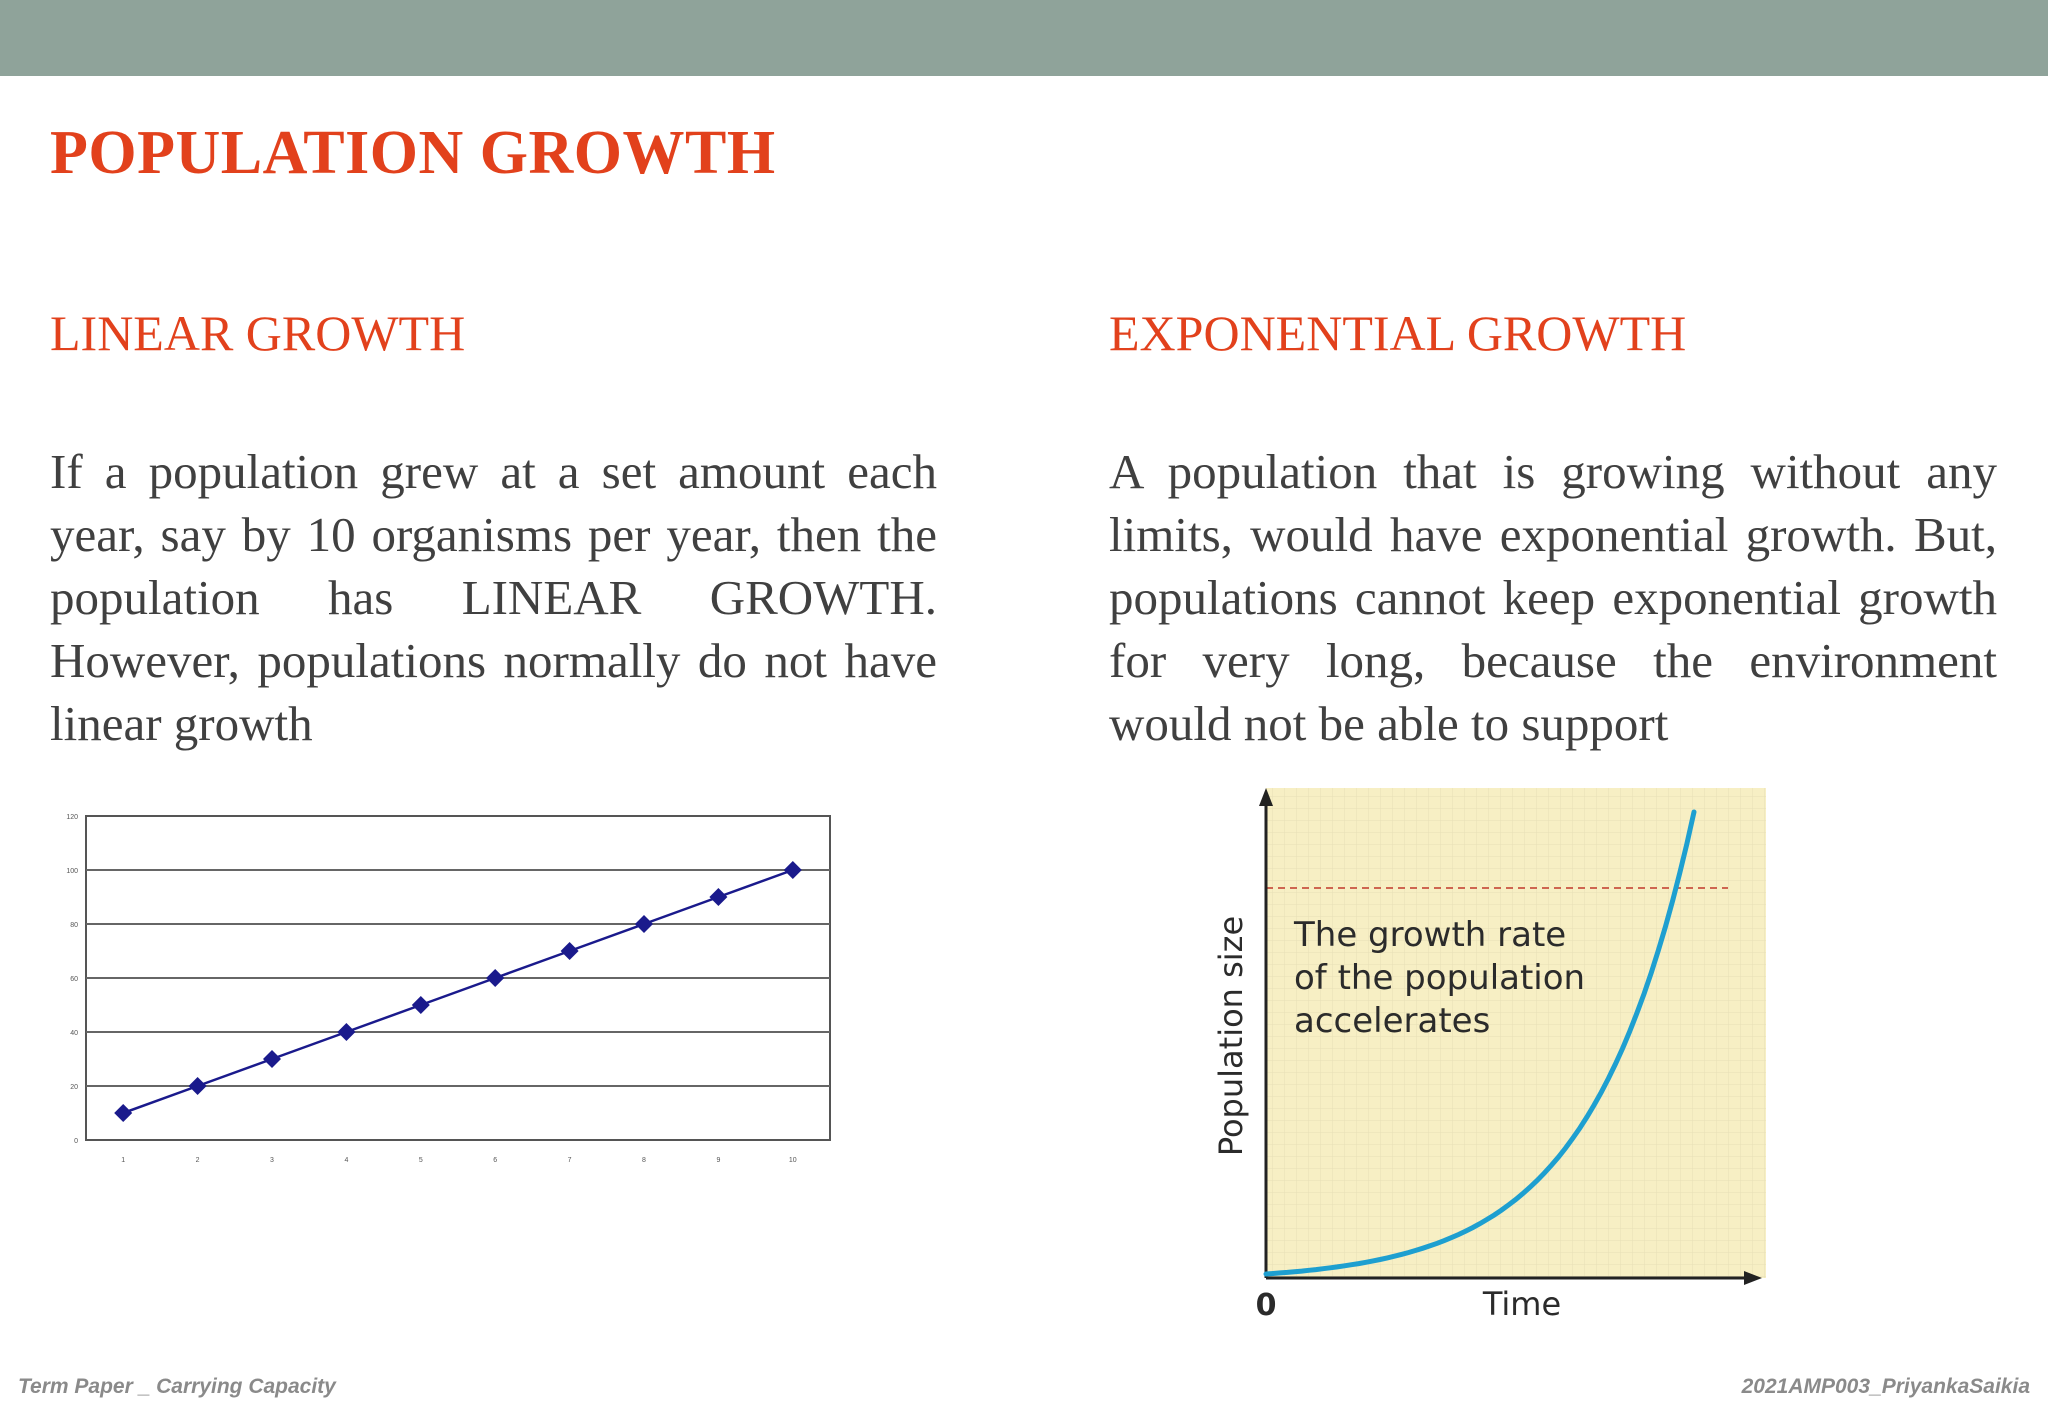  Describe the element at coordinates (644, 1160) in the screenshot. I see `linear-chart-x-tick-label: 8` at that location.